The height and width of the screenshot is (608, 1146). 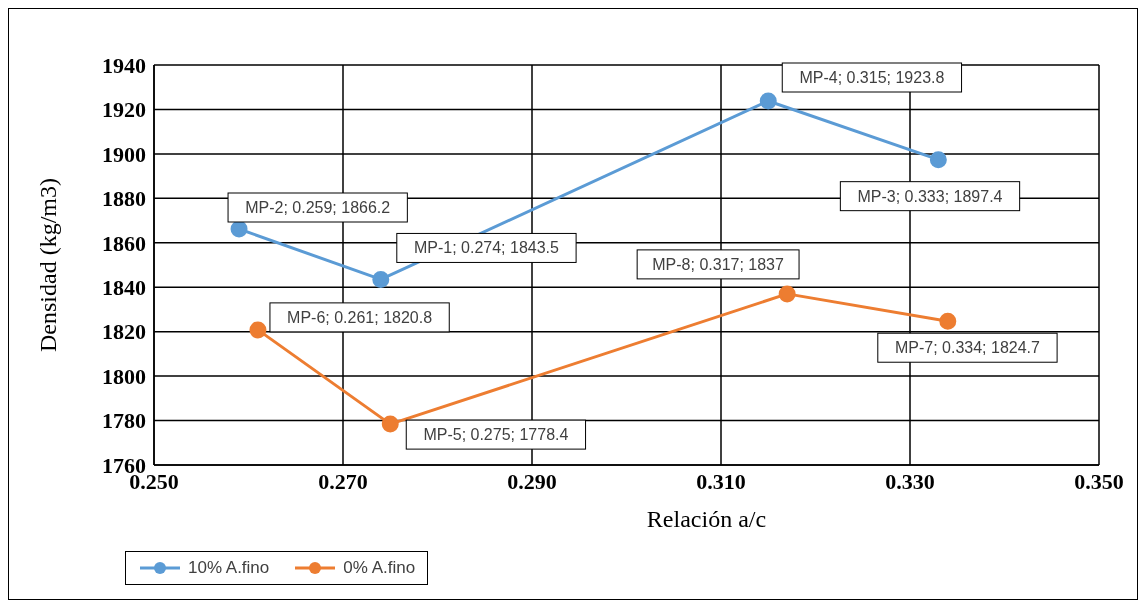 I want to click on y-tick-label: 1920, so click(x=124, y=110).